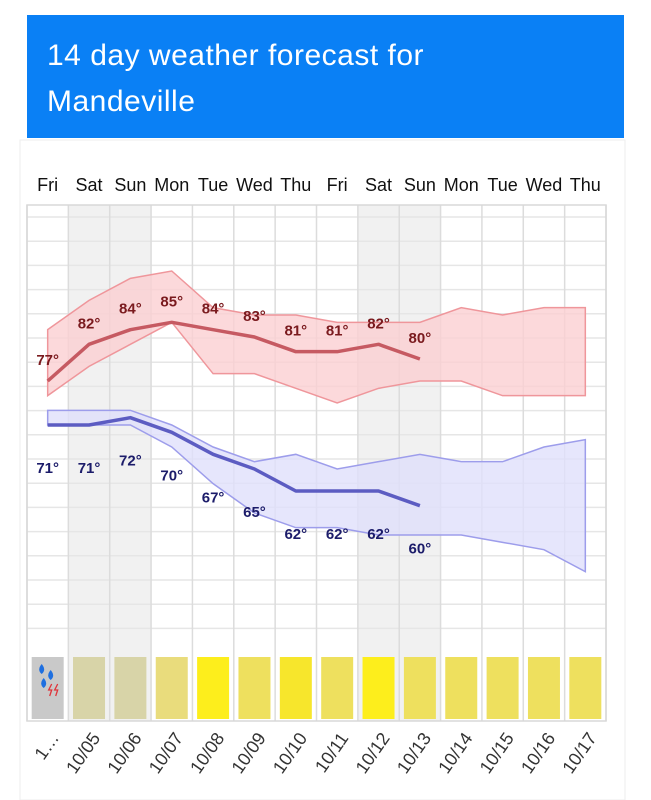  Describe the element at coordinates (130, 461) in the screenshot. I see `value-label: 72°` at that location.